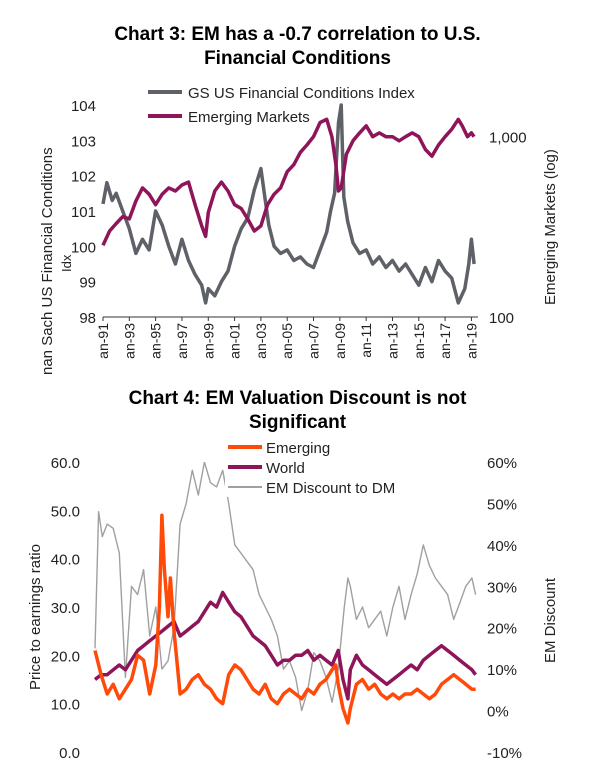 The width and height of the screenshot is (595, 765). Describe the element at coordinates (65, 608) in the screenshot. I see `chart4-y-left-tick: 30.0` at that location.